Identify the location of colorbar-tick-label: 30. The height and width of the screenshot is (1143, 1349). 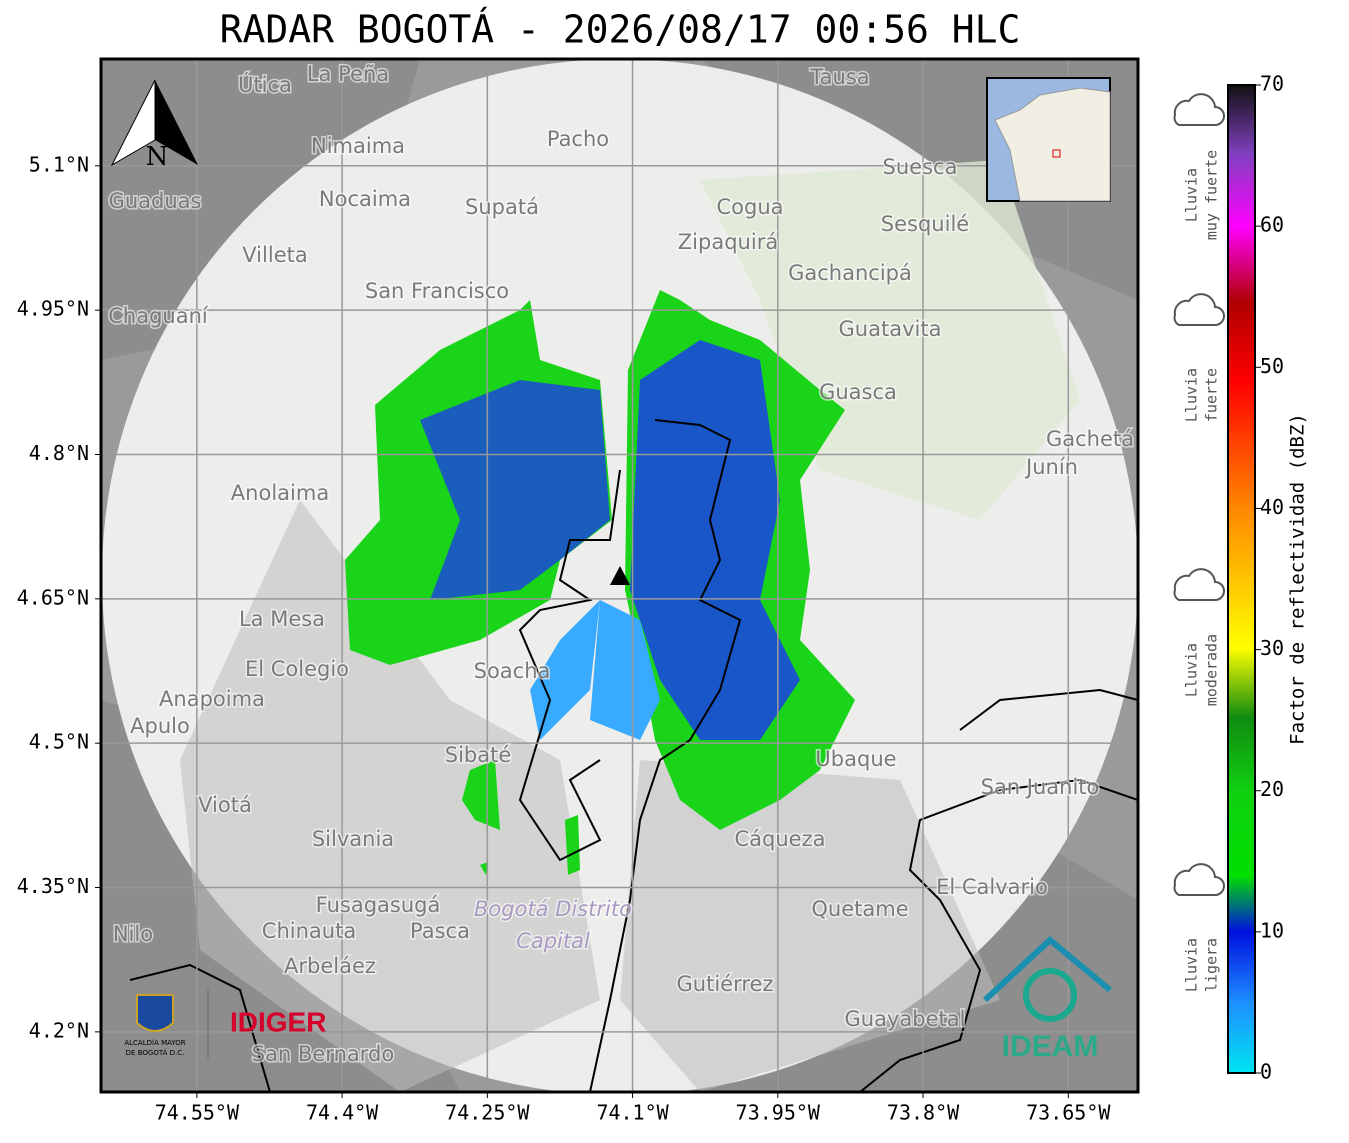
(1272, 648).